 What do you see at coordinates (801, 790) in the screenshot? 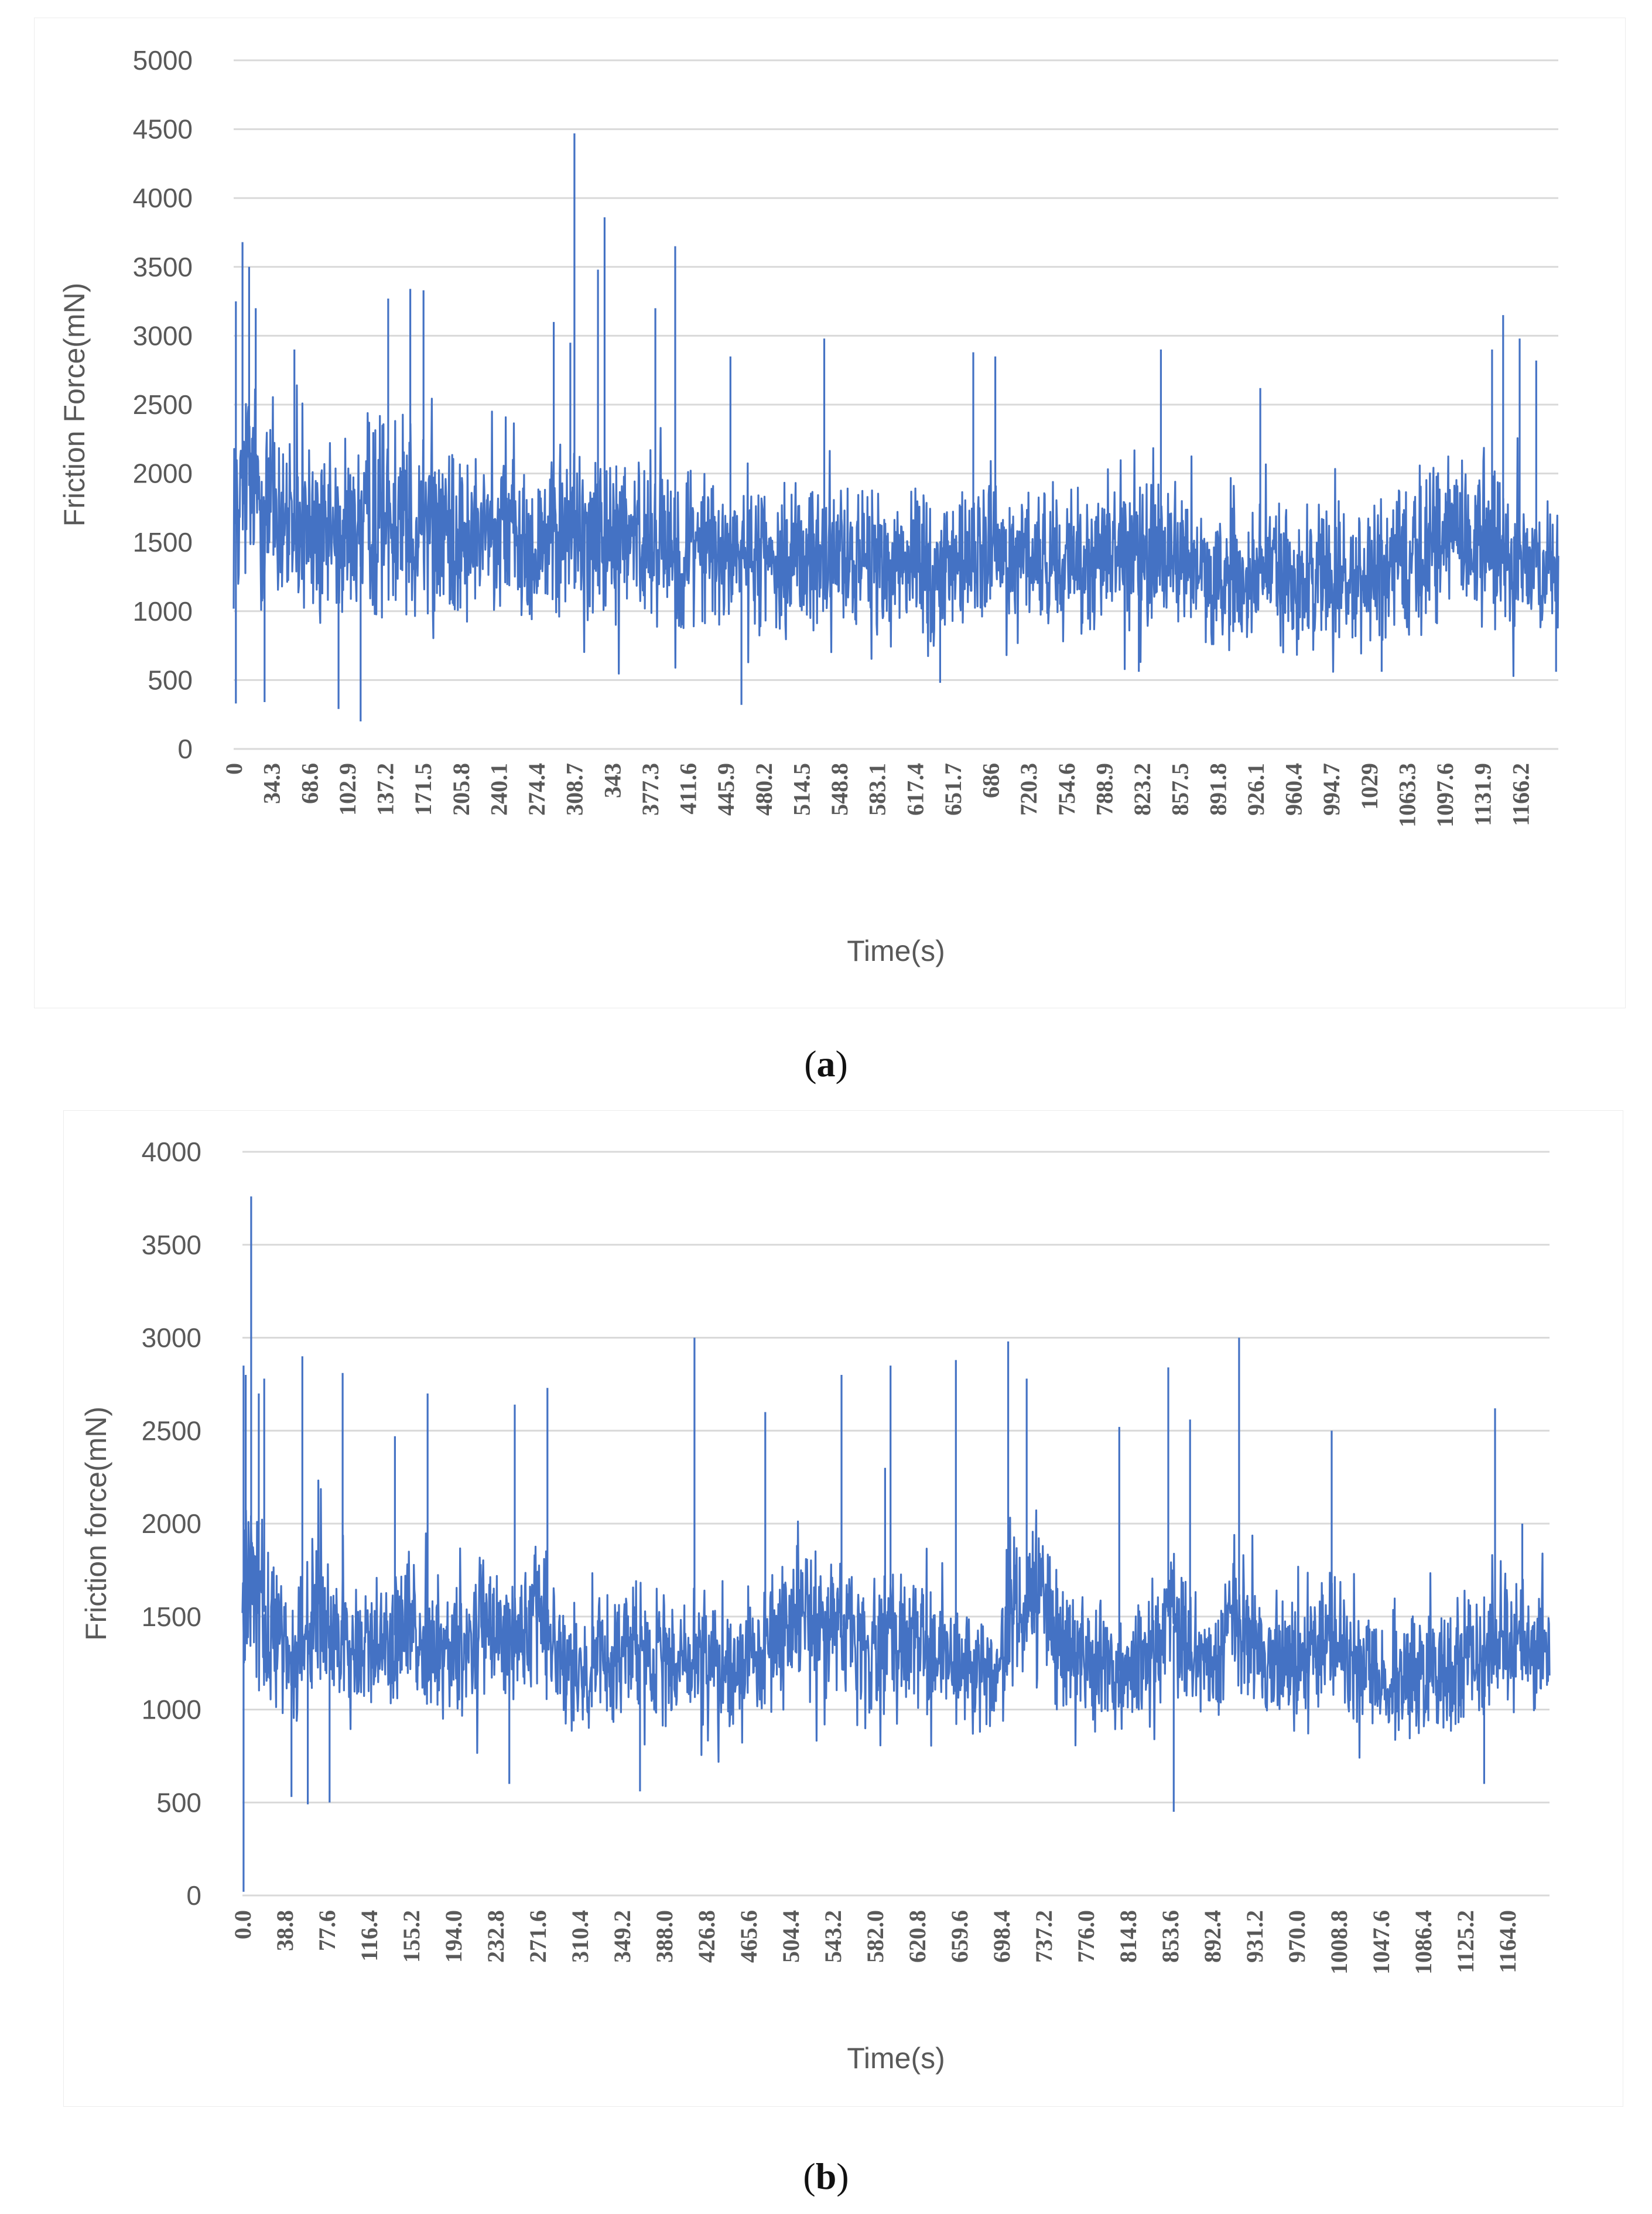
I see `x-tick-label: 514.5` at bounding box center [801, 790].